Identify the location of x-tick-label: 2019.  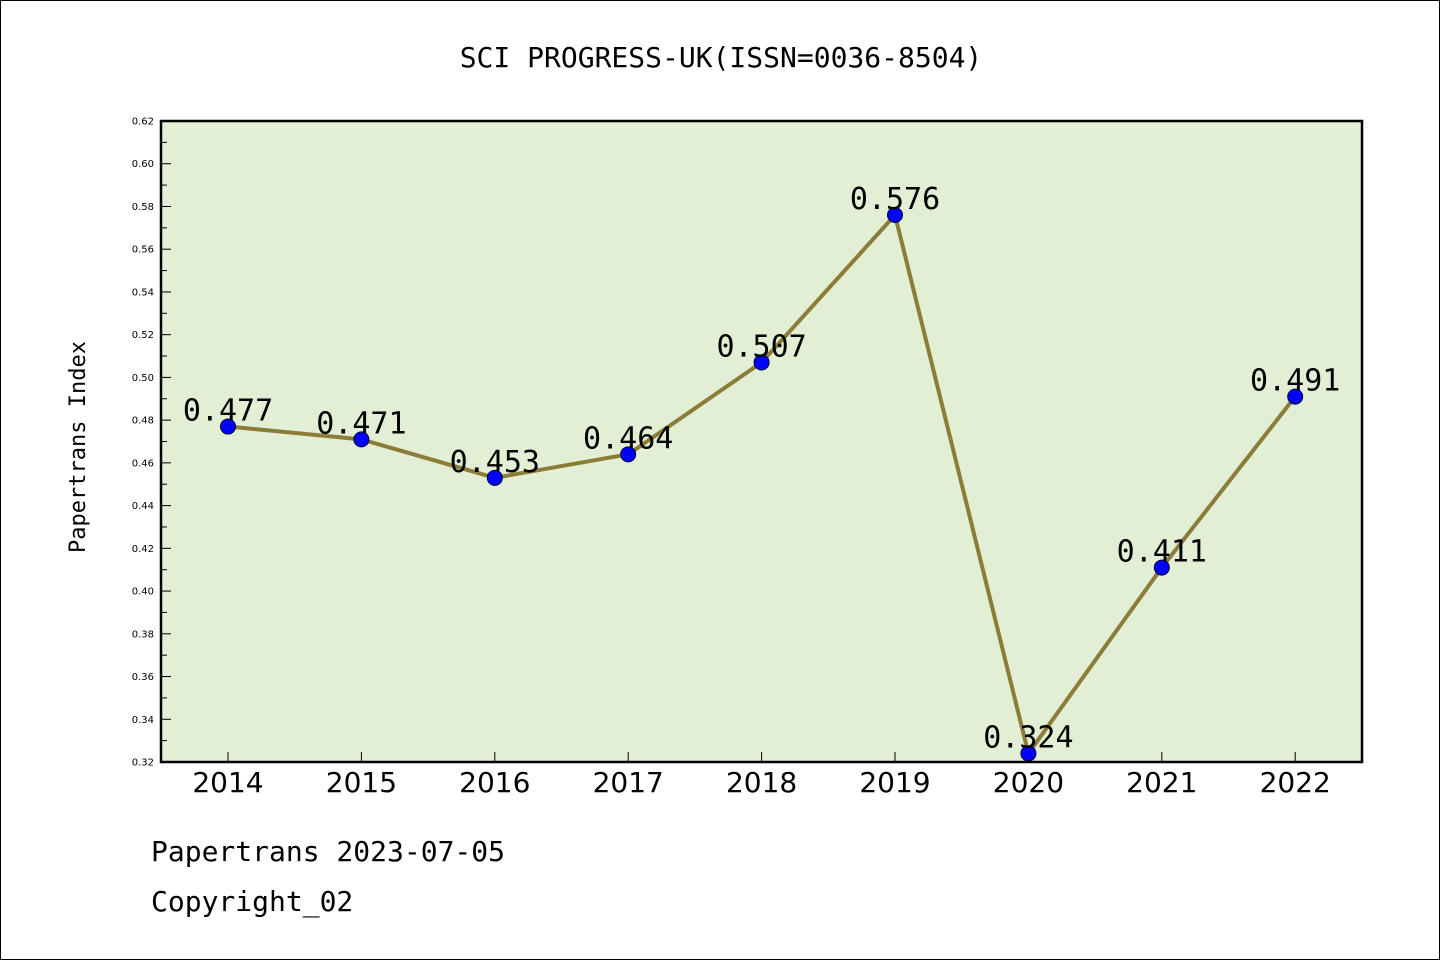
(894, 782).